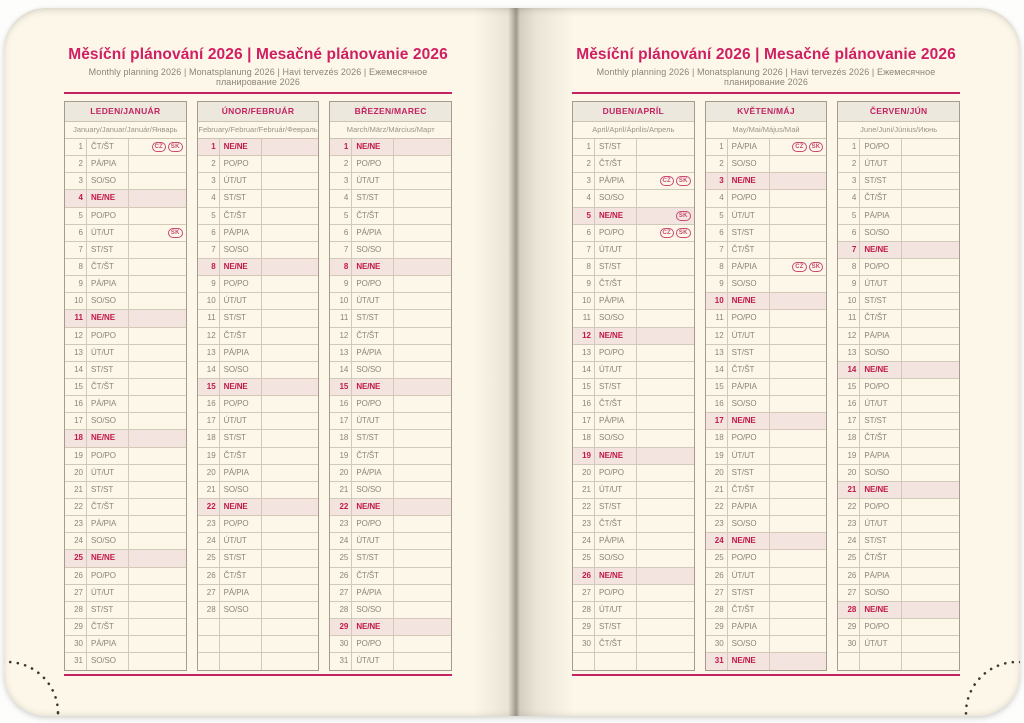 The height and width of the screenshot is (723, 1024). What do you see at coordinates (849, 352) in the screenshot?
I see `day-number-cell: 13` at bounding box center [849, 352].